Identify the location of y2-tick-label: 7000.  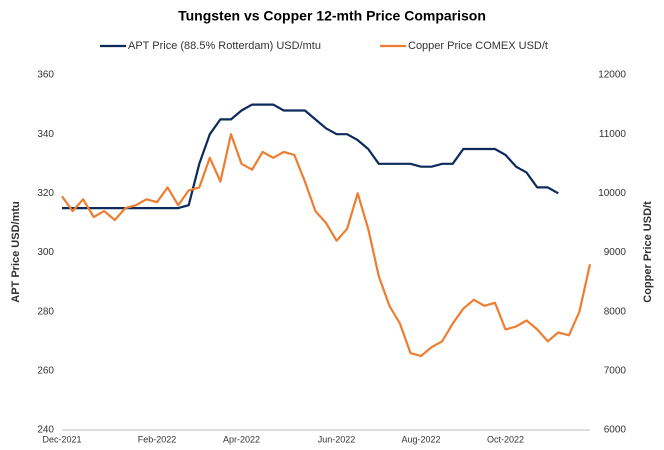
(615, 370).